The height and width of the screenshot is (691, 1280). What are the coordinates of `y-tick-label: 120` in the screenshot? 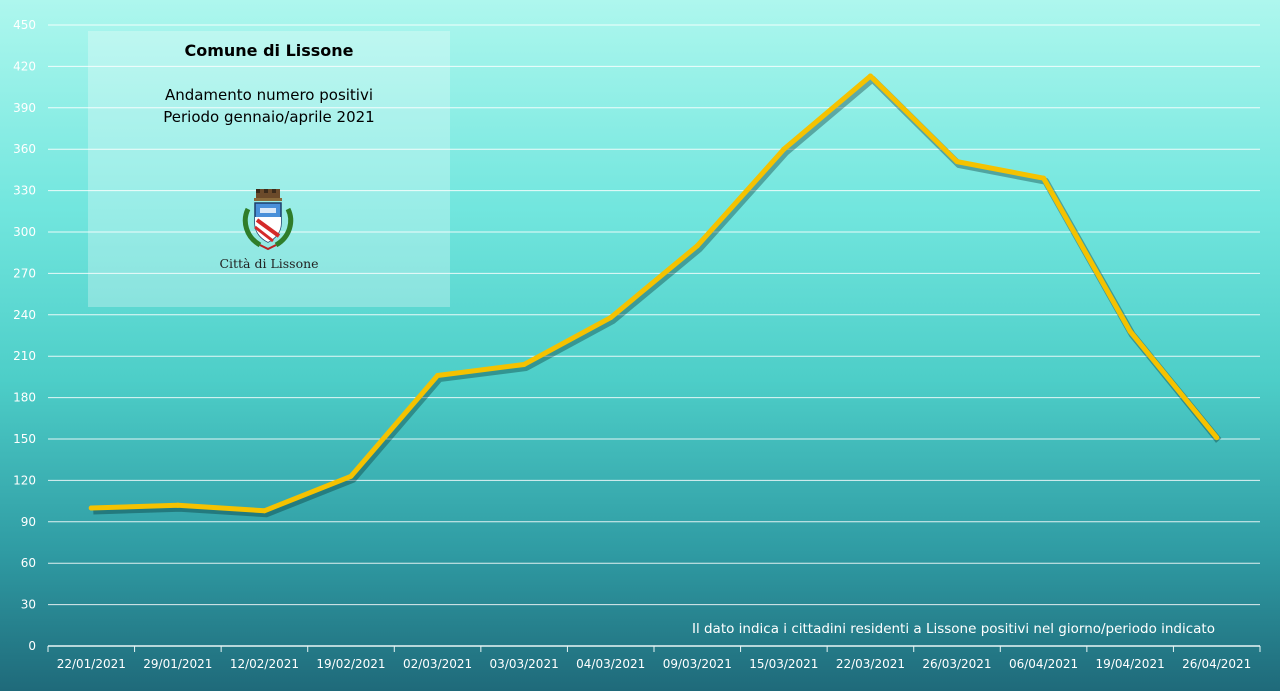 It's located at (24, 480).